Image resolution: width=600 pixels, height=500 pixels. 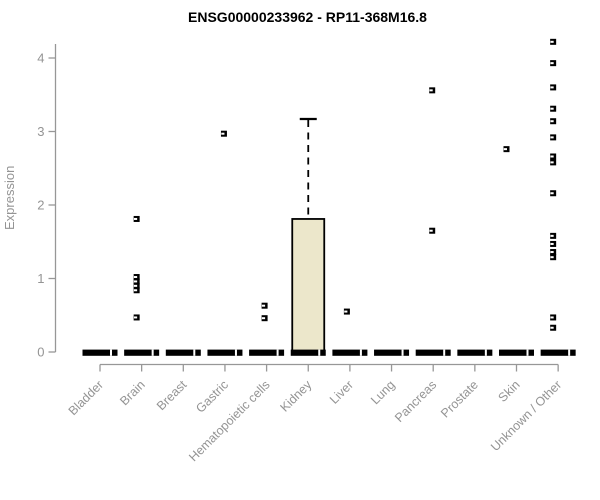 What do you see at coordinates (307, 17) in the screenshot?
I see `chart-title: ENSG00000233962 - RP11-368M16.8` at bounding box center [307, 17].